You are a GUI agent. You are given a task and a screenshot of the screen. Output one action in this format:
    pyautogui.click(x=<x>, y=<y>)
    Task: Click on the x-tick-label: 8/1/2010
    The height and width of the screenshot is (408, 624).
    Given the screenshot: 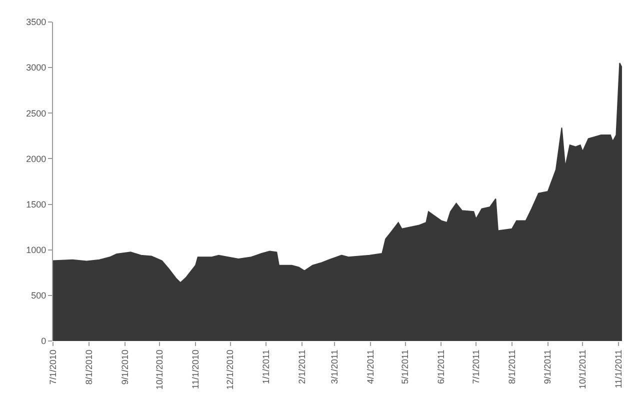 What is the action you would take?
    pyautogui.click(x=89, y=367)
    